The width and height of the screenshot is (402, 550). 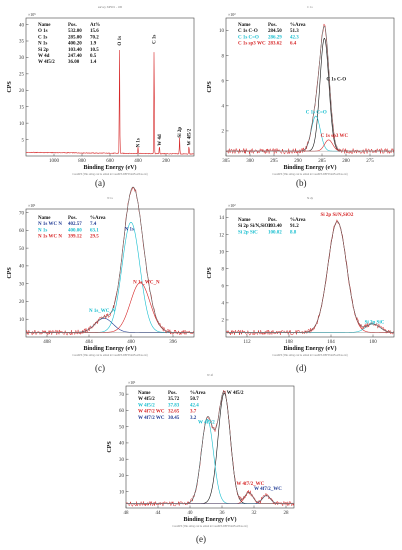 I want to click on y-tick-label: 5, so click(x=23, y=140).